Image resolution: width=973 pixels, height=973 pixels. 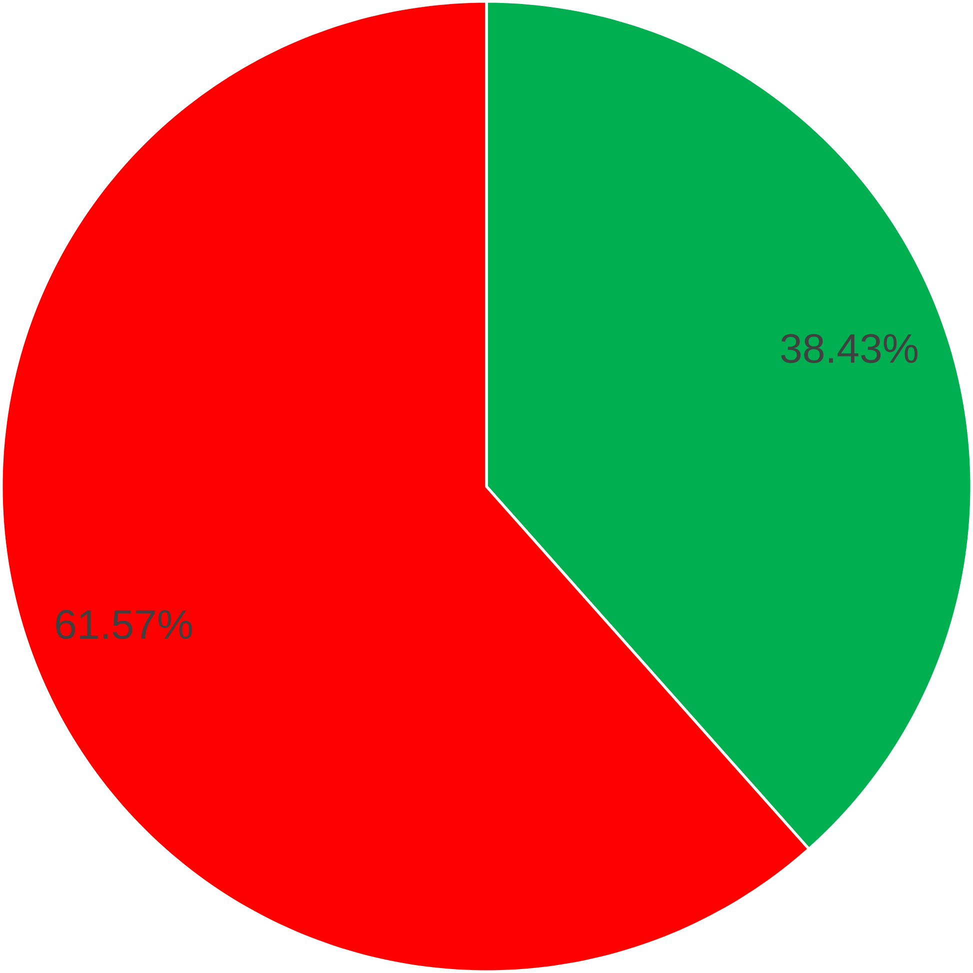 I want to click on data-label: 38.43%, so click(x=849, y=349).